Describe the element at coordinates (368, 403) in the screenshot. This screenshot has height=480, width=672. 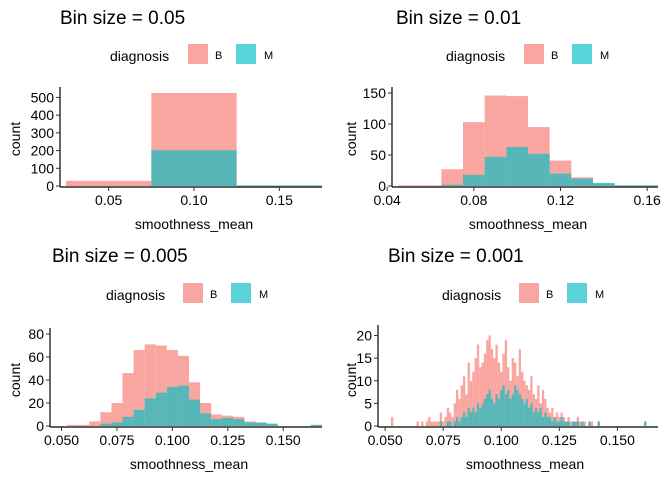
I see `y-tick-label: 5` at that location.